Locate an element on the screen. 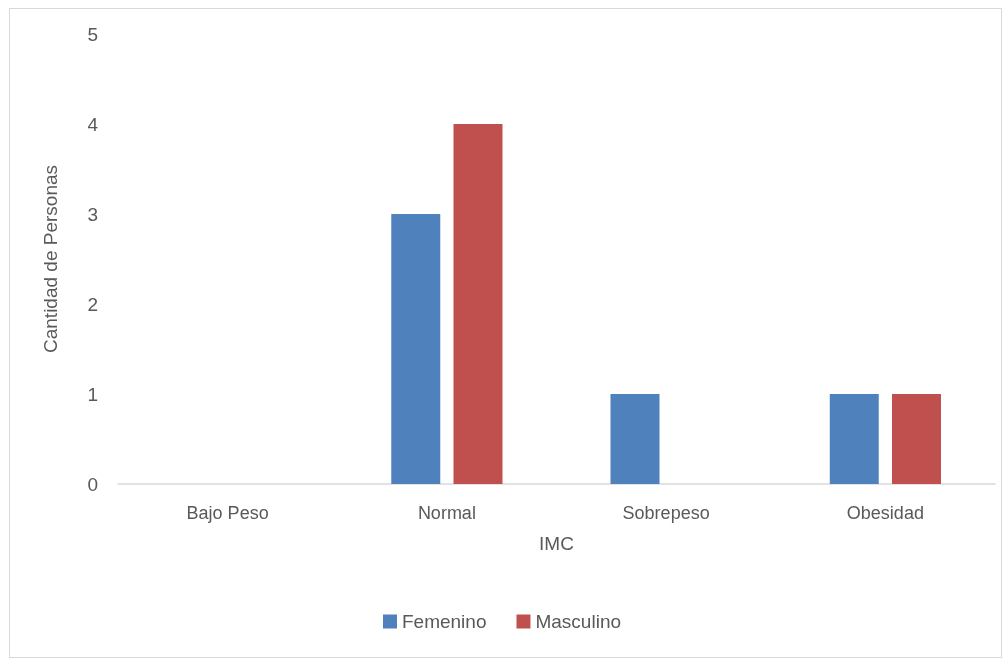  x-tick-label: Sobrepeso is located at coordinates (666, 513).